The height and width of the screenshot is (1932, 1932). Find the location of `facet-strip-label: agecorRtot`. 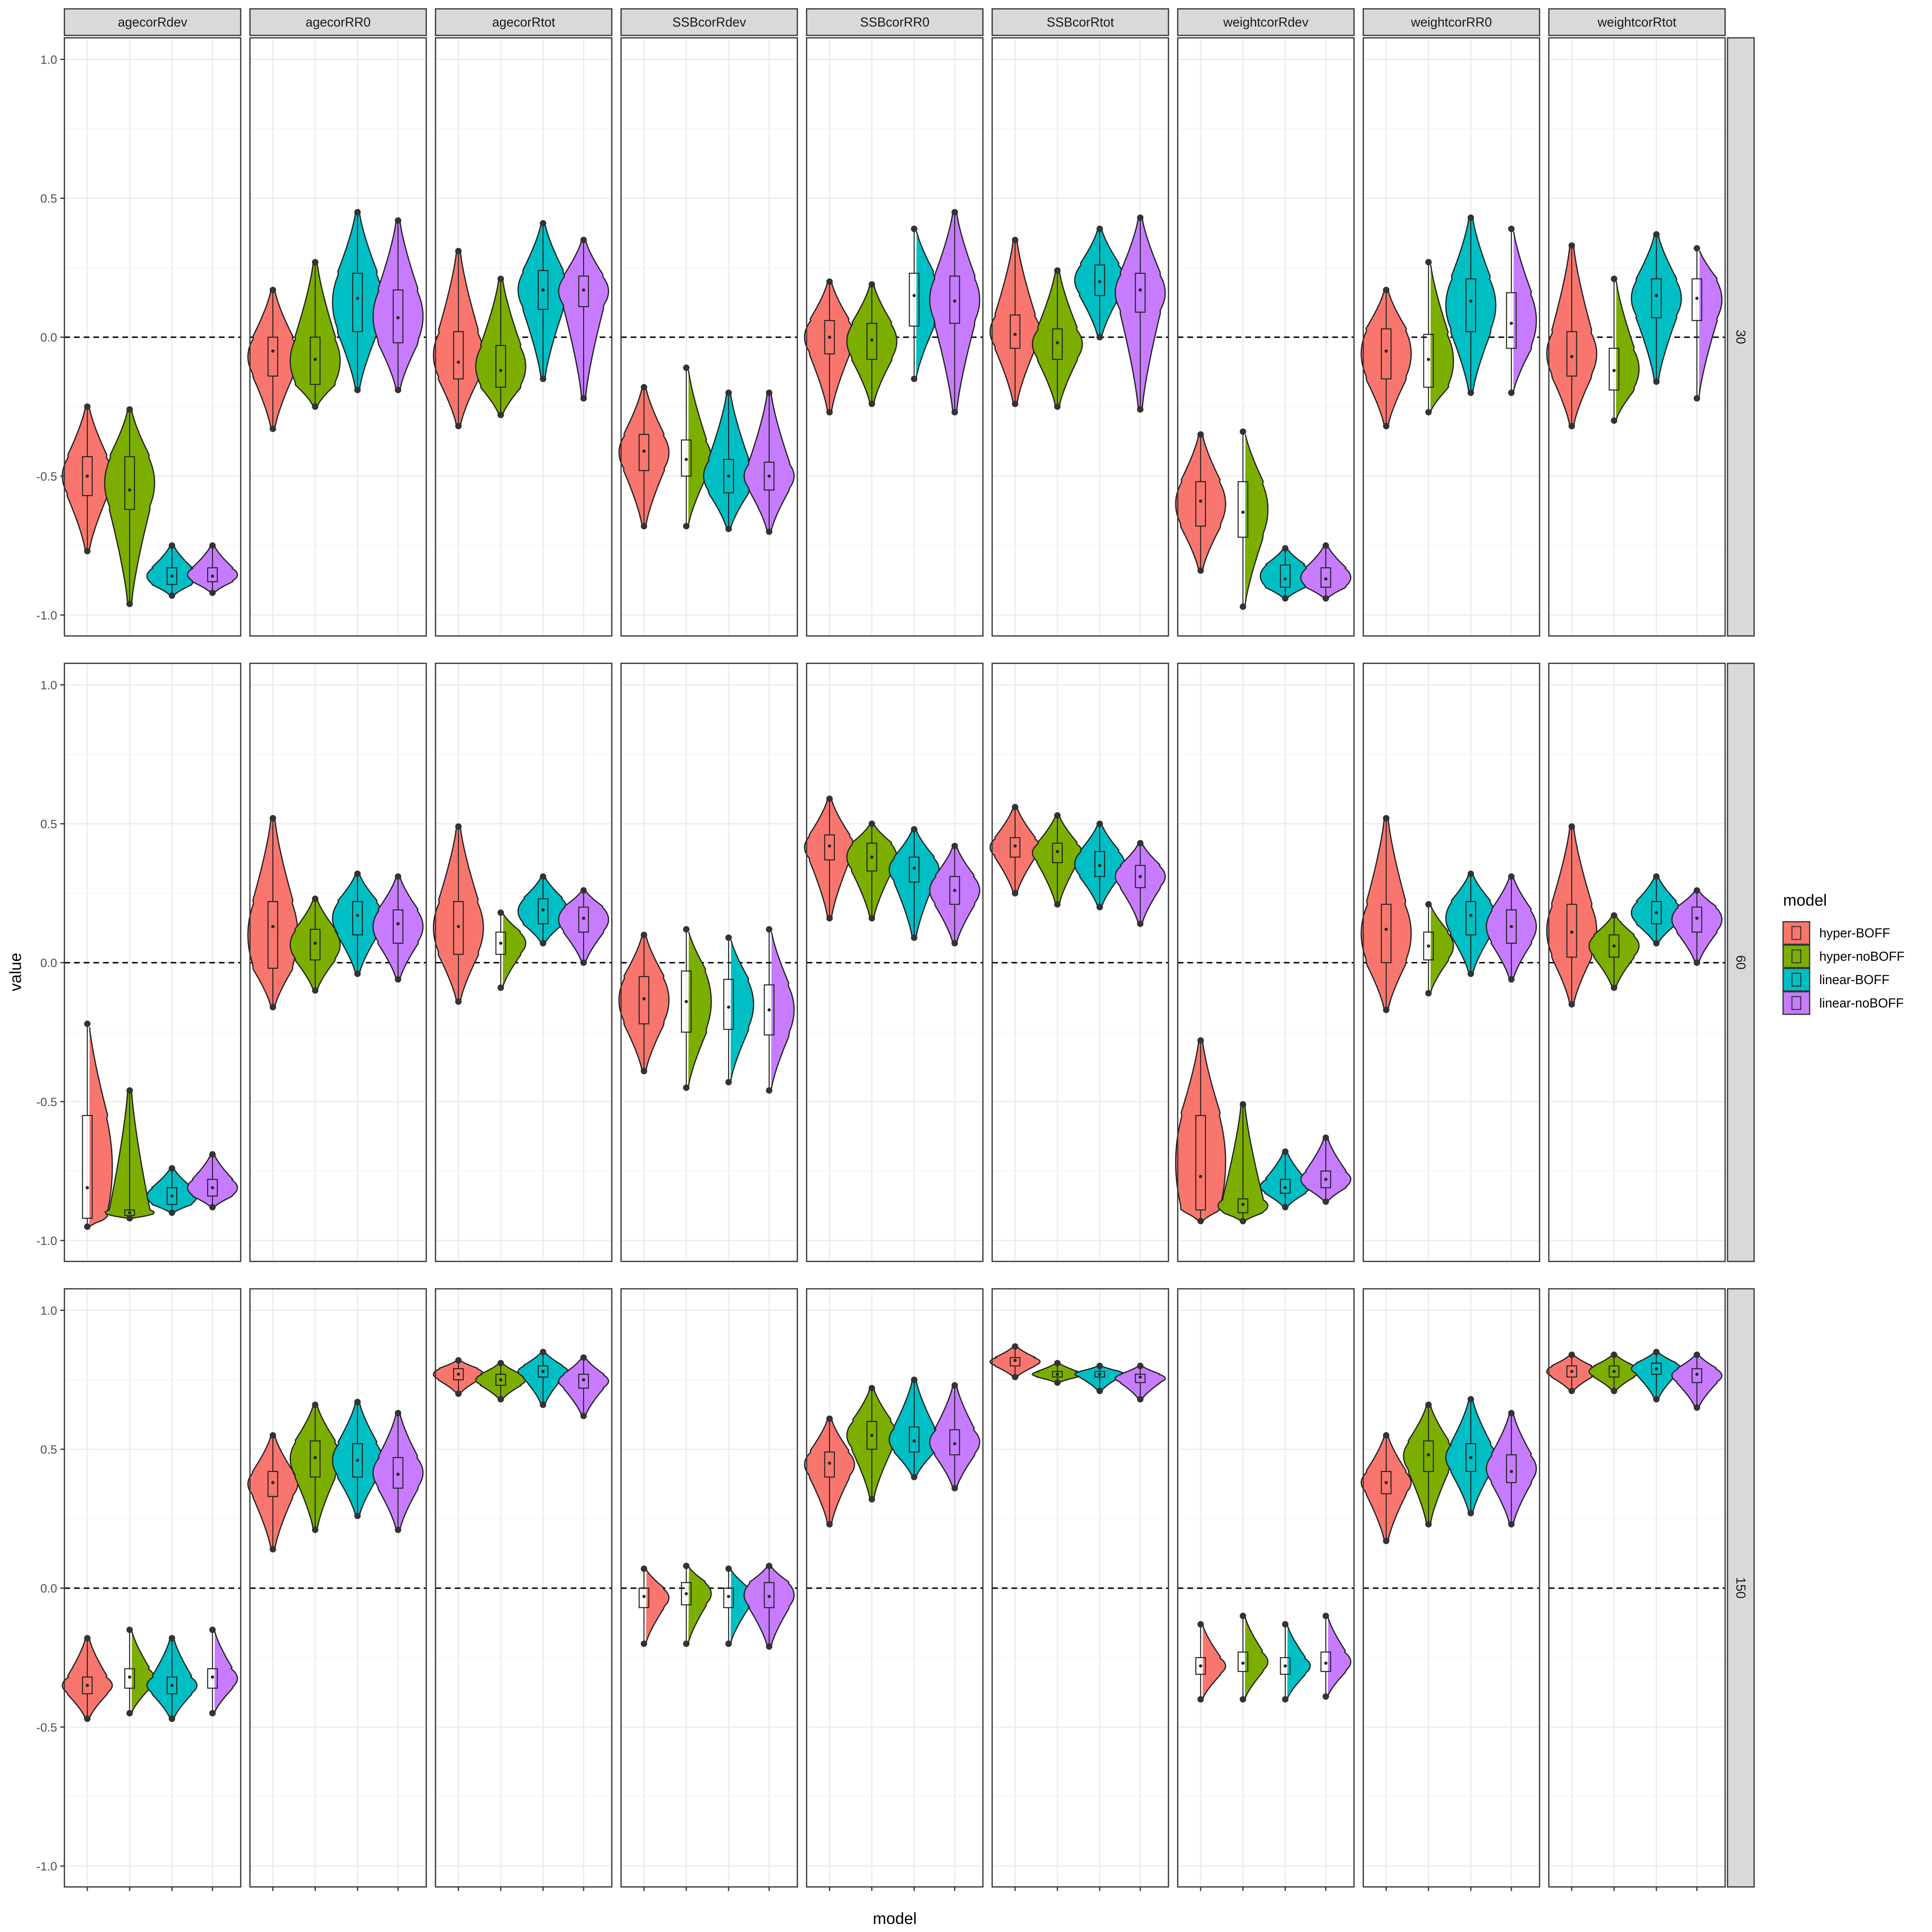

facet-strip-label: agecorRtot is located at coordinates (523, 22).